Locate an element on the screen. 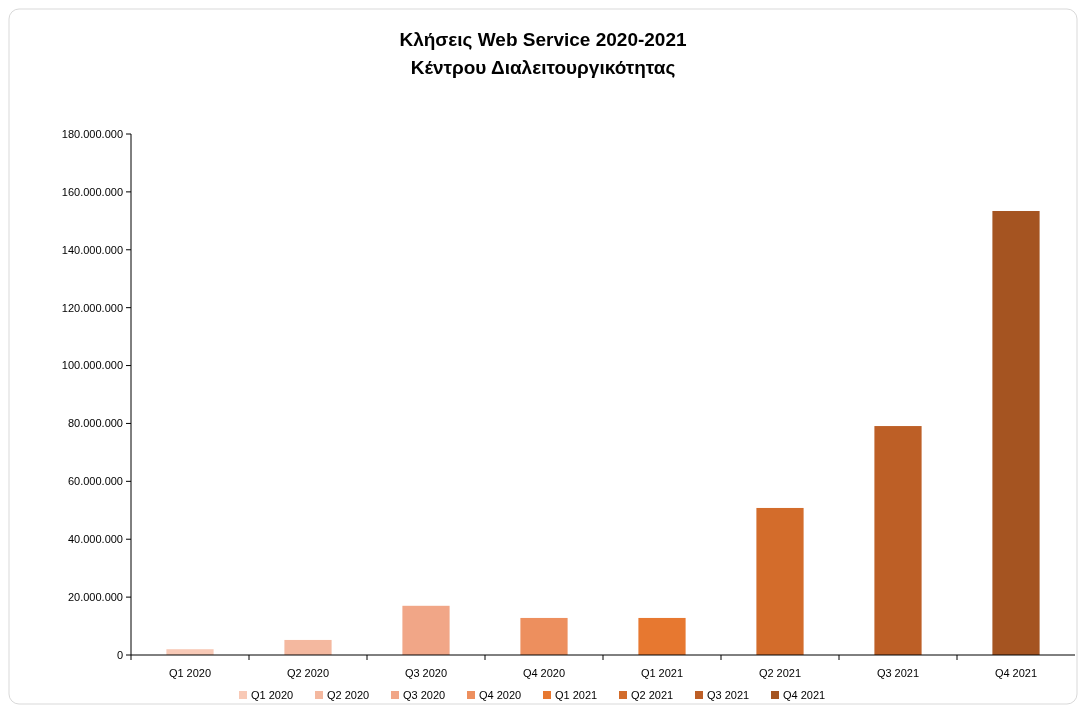 This screenshot has height=713, width=1086. y-tick-label: 0 is located at coordinates (119, 654).